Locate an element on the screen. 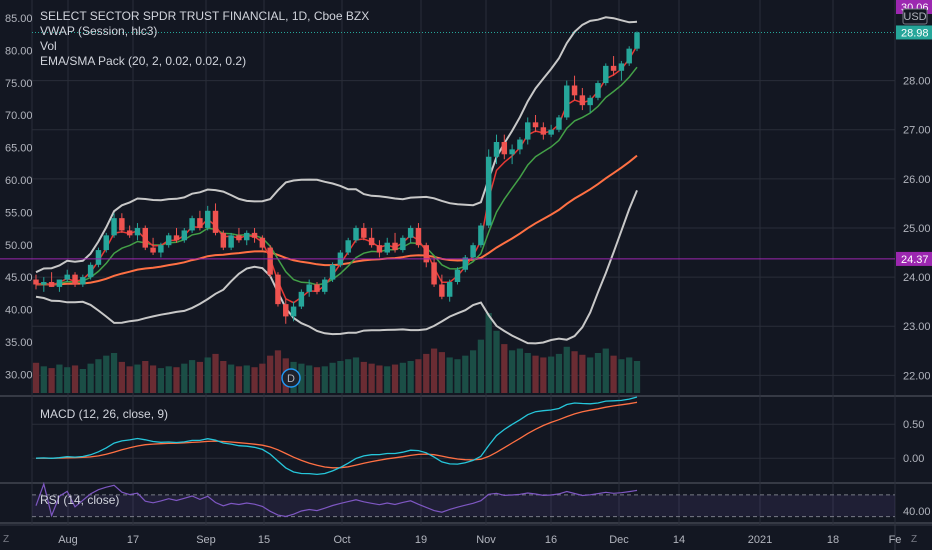  right-tick-label-1: 27.00 is located at coordinates (917, 131).